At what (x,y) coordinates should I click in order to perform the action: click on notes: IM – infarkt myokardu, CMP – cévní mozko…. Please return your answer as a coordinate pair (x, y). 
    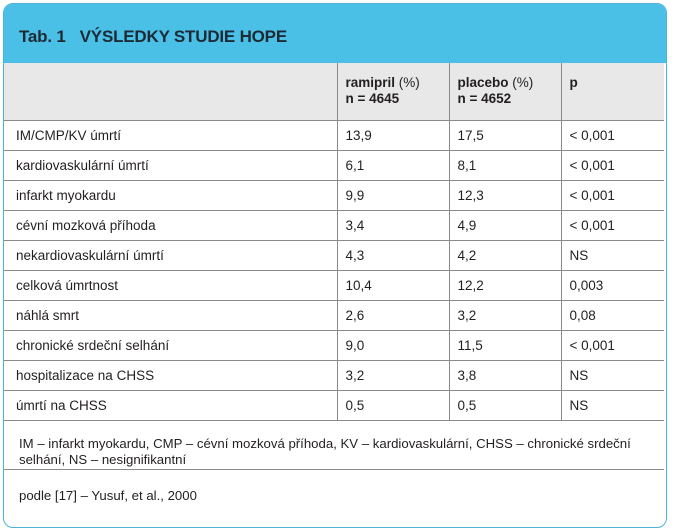
    Looking at the image, I should click on (339, 452).